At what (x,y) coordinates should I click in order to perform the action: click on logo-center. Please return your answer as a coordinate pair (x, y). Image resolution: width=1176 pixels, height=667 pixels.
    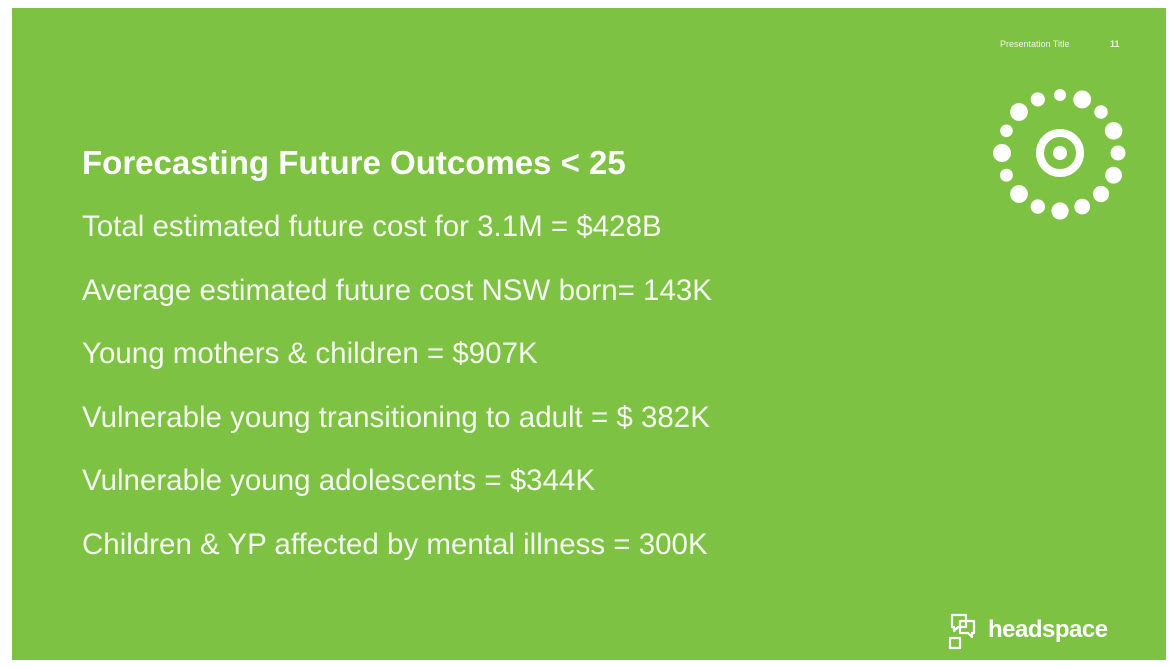
    Looking at the image, I should click on (1060, 153).